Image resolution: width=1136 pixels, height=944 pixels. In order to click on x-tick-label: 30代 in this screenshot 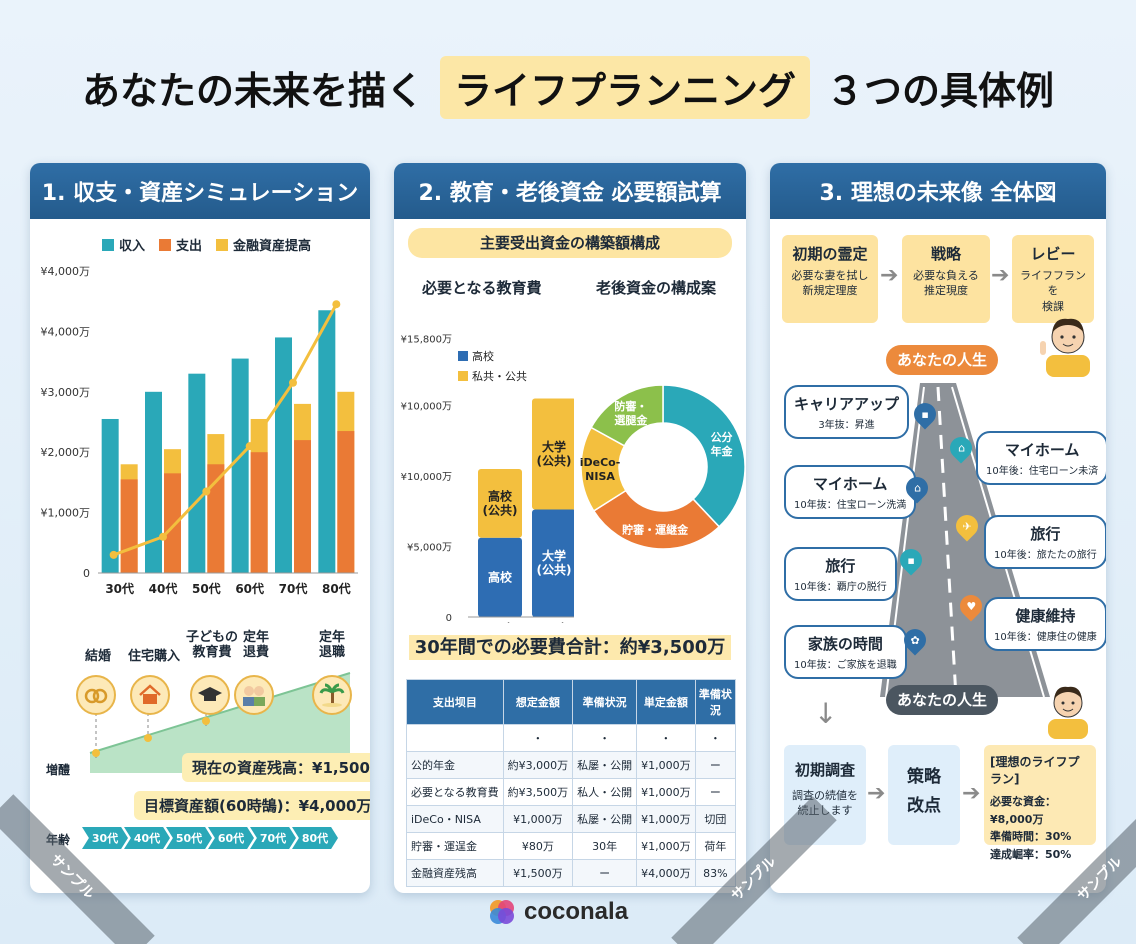, I will do `click(119, 588)`.